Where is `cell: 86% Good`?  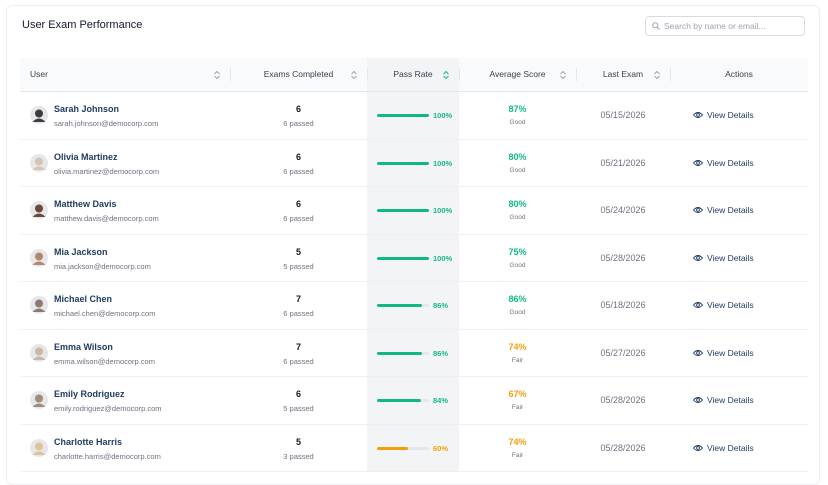 cell: 86% Good is located at coordinates (517, 305).